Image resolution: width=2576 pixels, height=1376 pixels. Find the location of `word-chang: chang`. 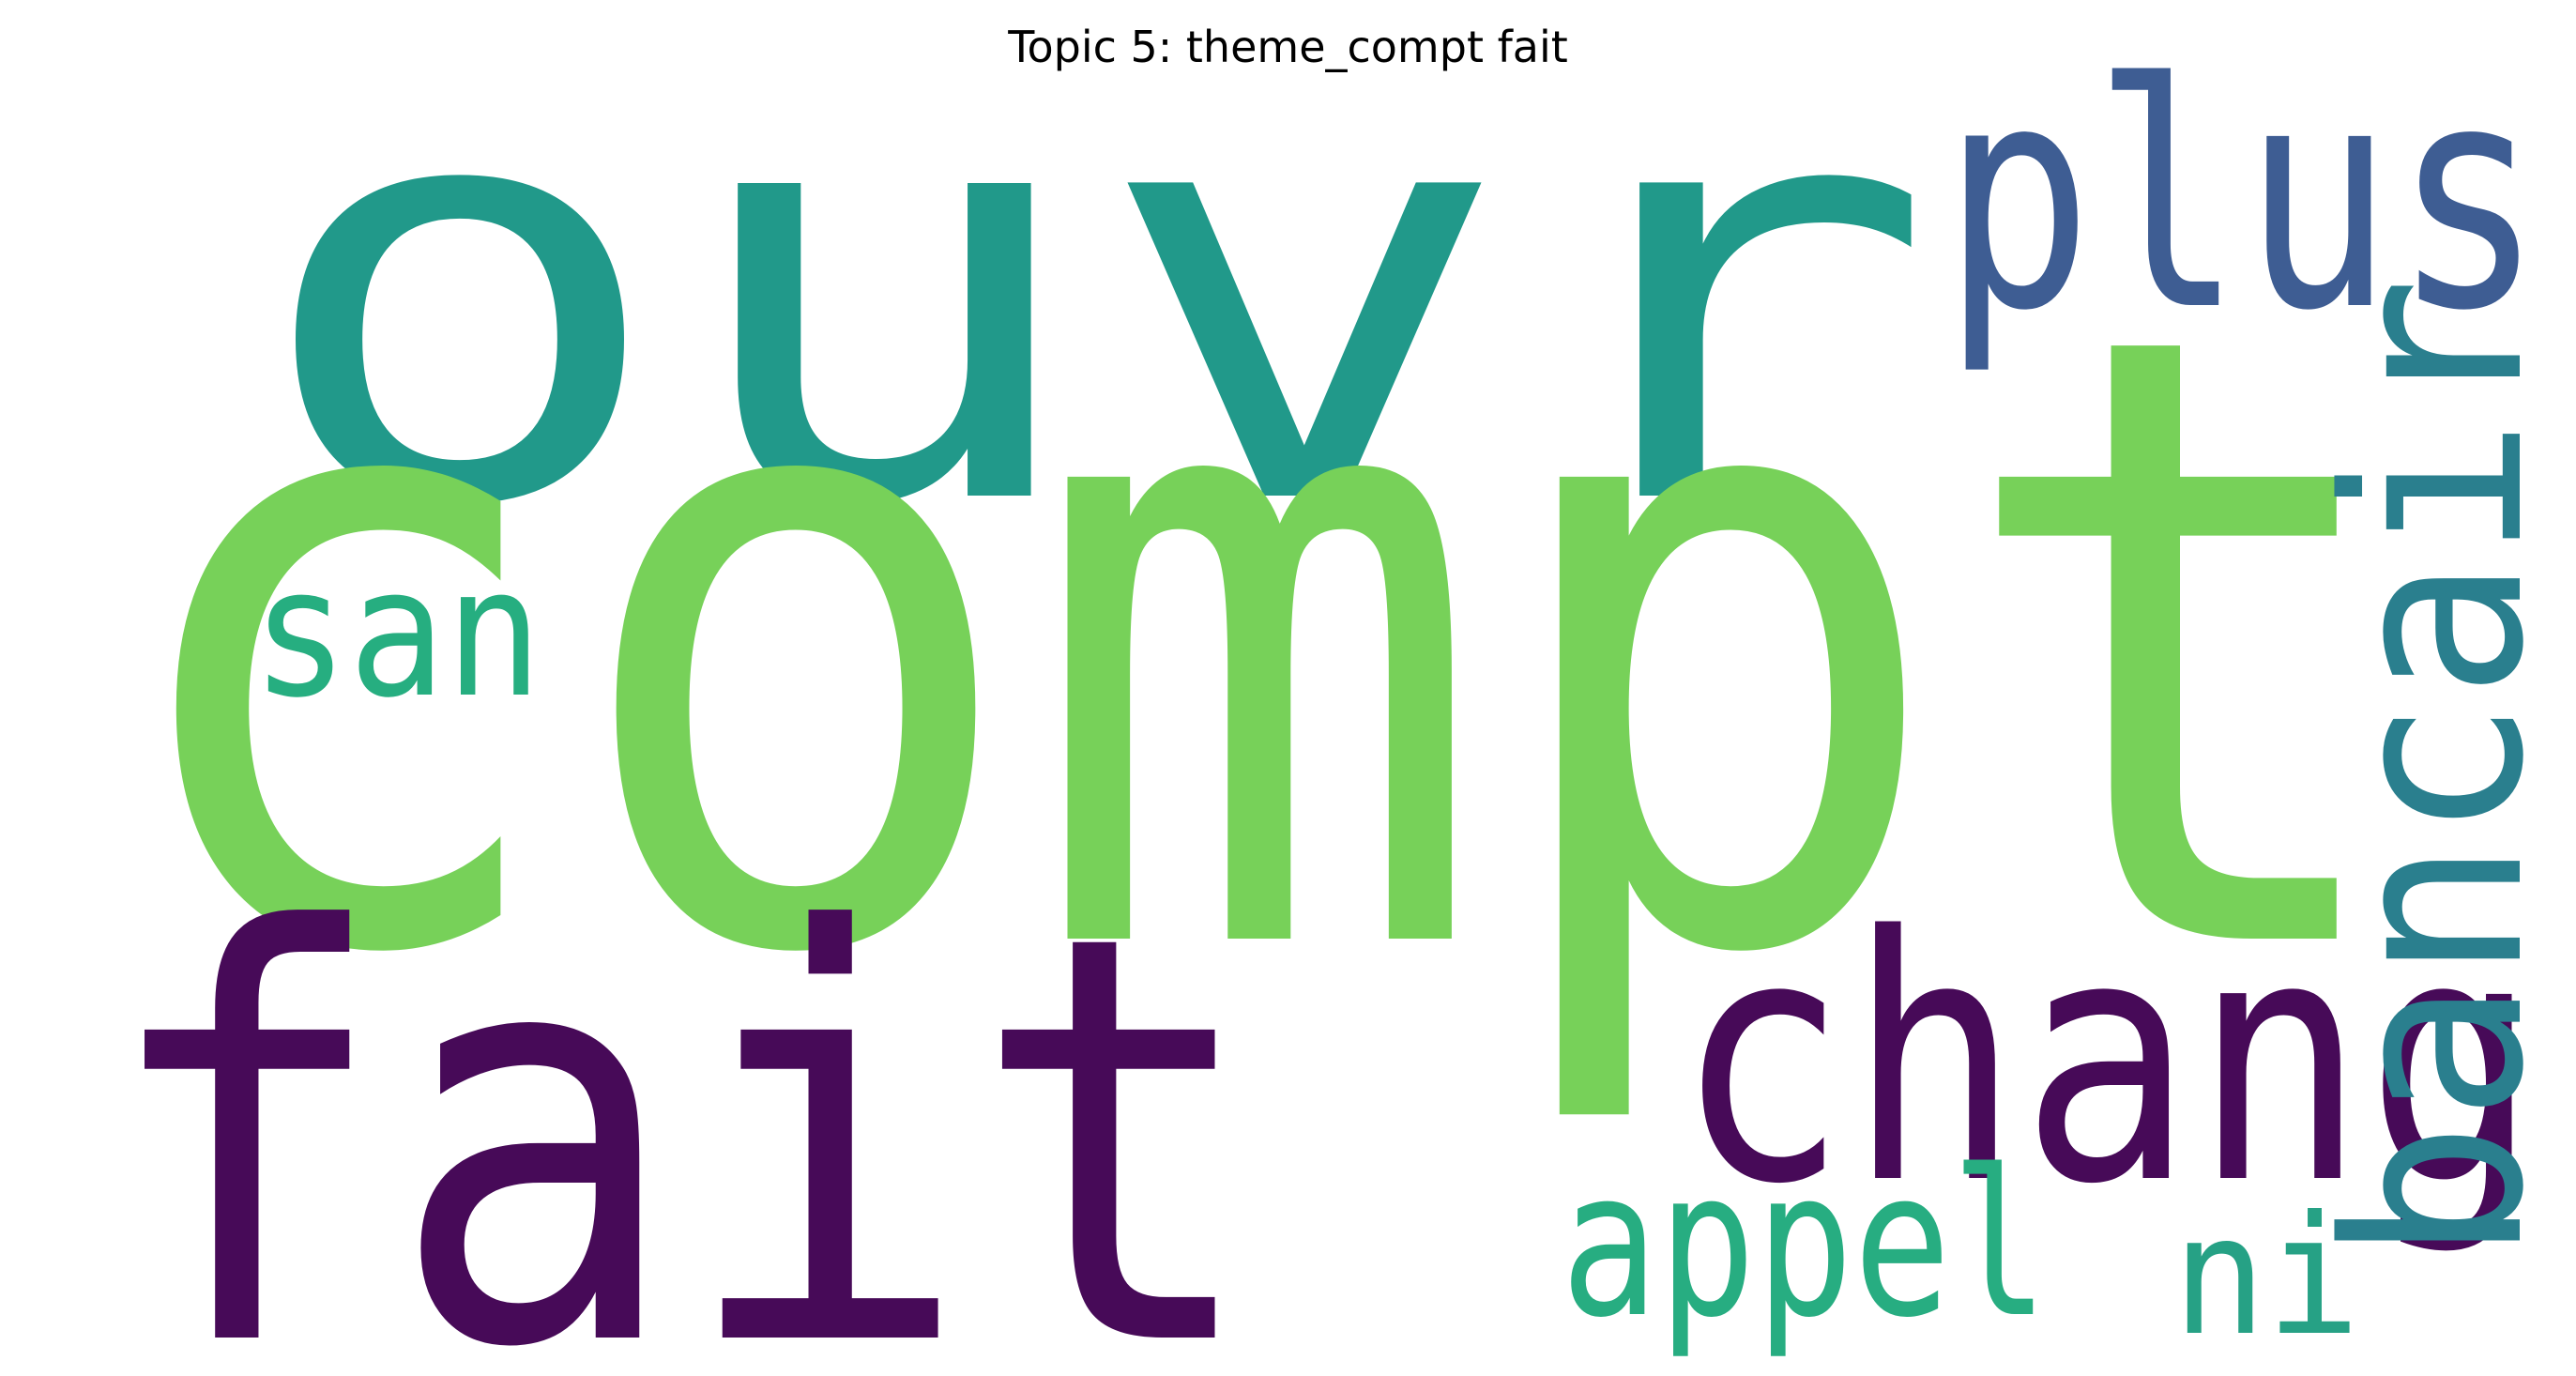

word-chang: chang is located at coordinates (2106, 1061).